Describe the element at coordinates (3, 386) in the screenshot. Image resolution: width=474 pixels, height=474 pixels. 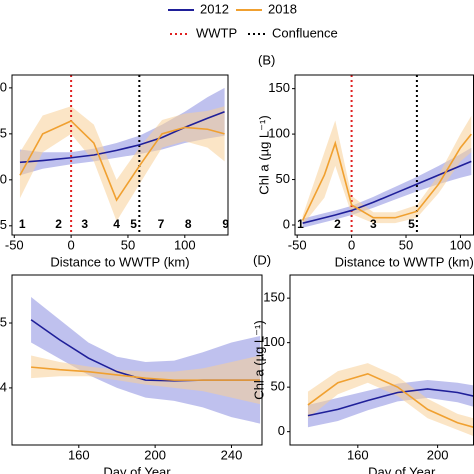
I see `y-tick-label: 0.4` at that location.